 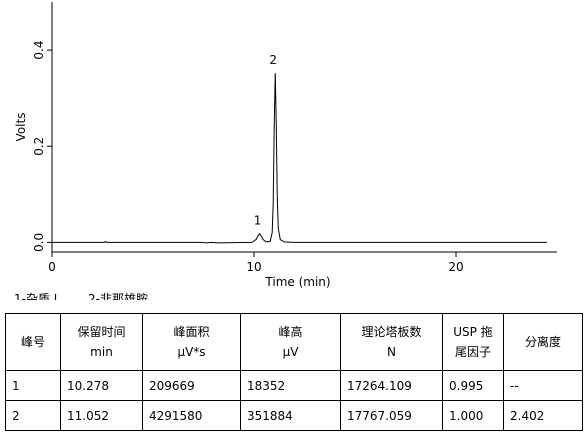 I want to click on data-cell: 10.278, so click(x=101, y=385).